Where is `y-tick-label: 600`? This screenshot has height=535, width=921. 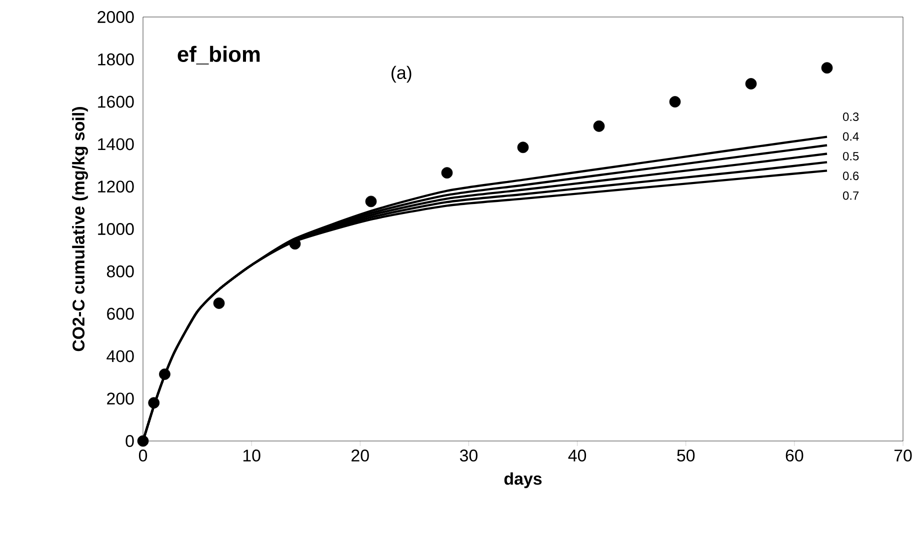
y-tick-label: 600 is located at coordinates (120, 314).